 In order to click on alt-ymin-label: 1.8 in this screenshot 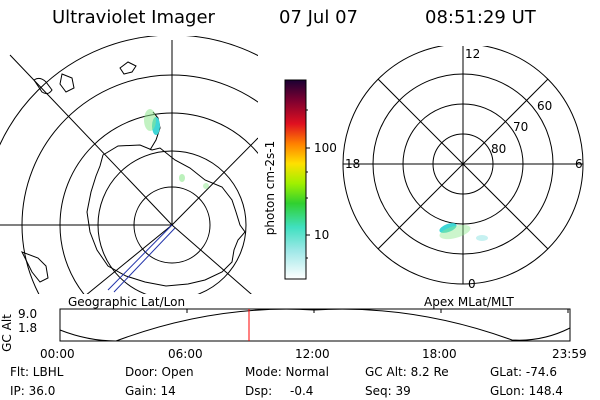, I will do `click(28, 328)`.